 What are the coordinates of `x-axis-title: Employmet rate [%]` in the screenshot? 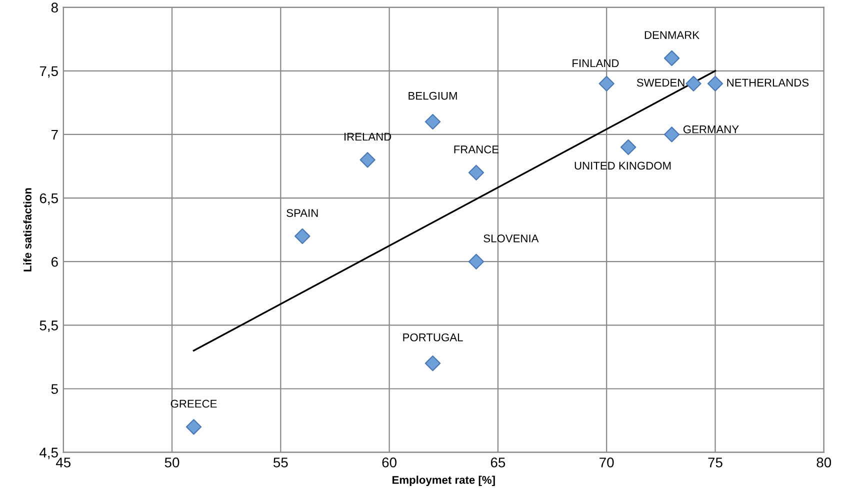 It's located at (443, 481).